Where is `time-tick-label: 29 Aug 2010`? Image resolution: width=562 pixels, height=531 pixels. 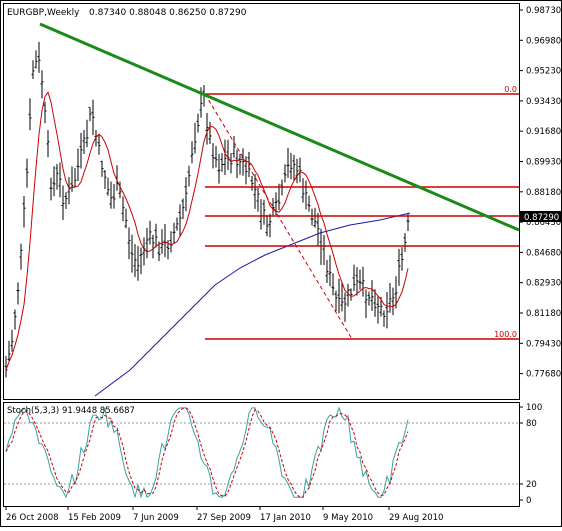 time-tick-label: 29 Aug 2010 is located at coordinates (416, 518).